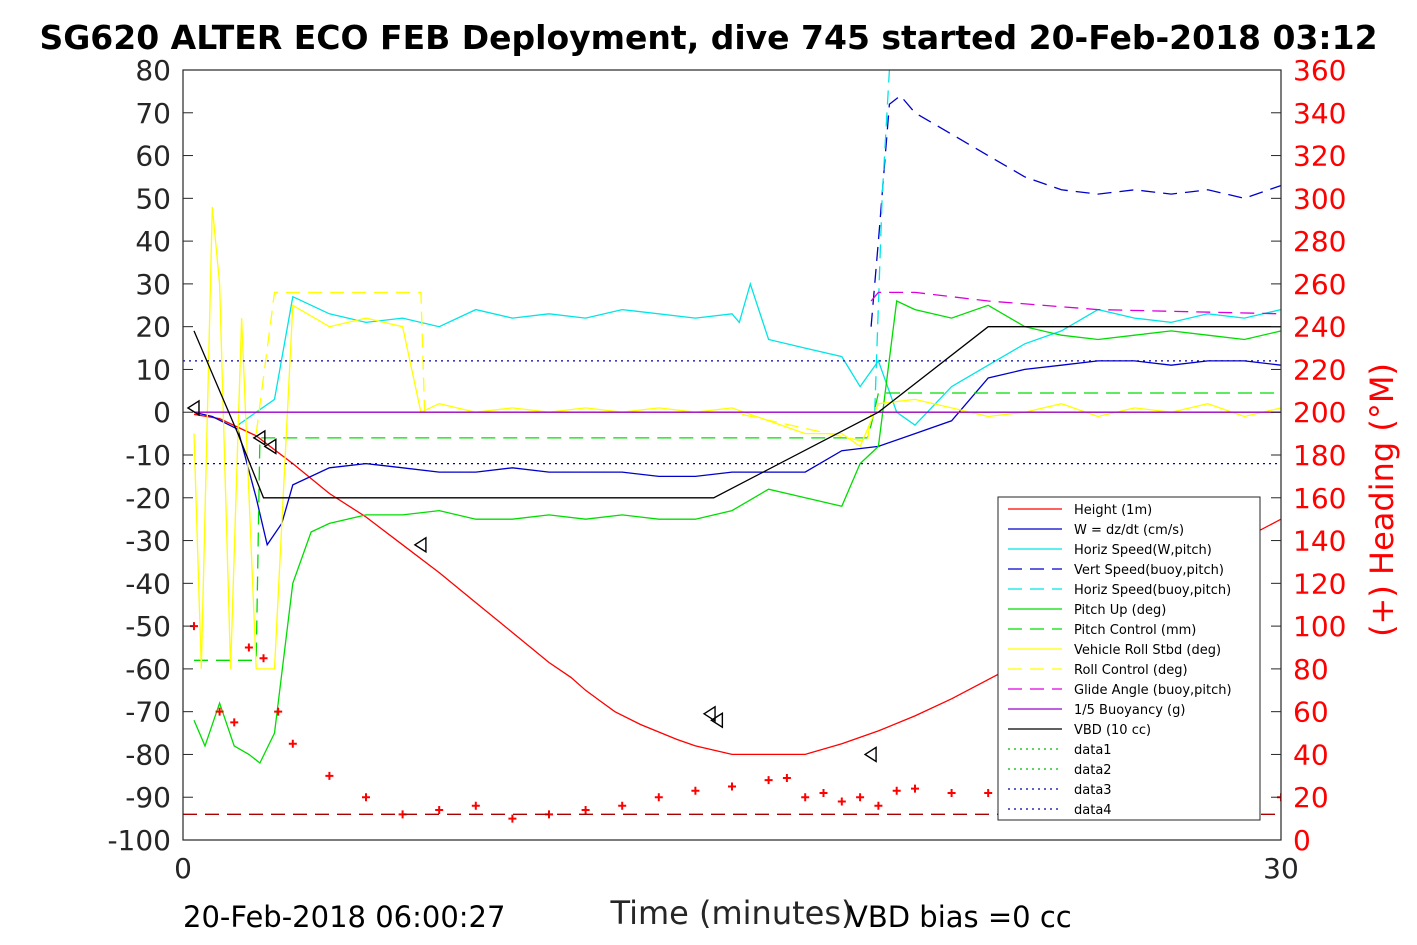 This screenshot has height=945, width=1417. I want to click on left-tick-label: 60, so click(153, 156).